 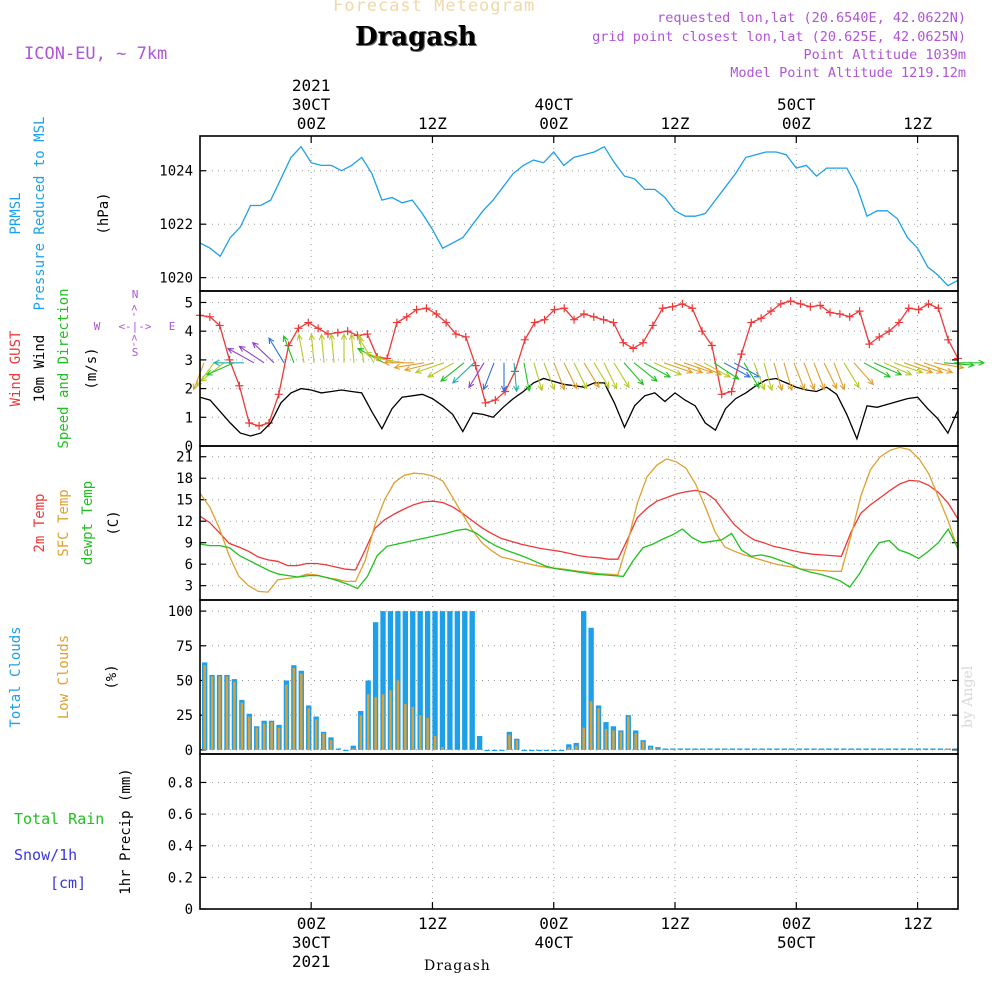 I want to click on bottom-time-label: 40CT, so click(x=553, y=942).